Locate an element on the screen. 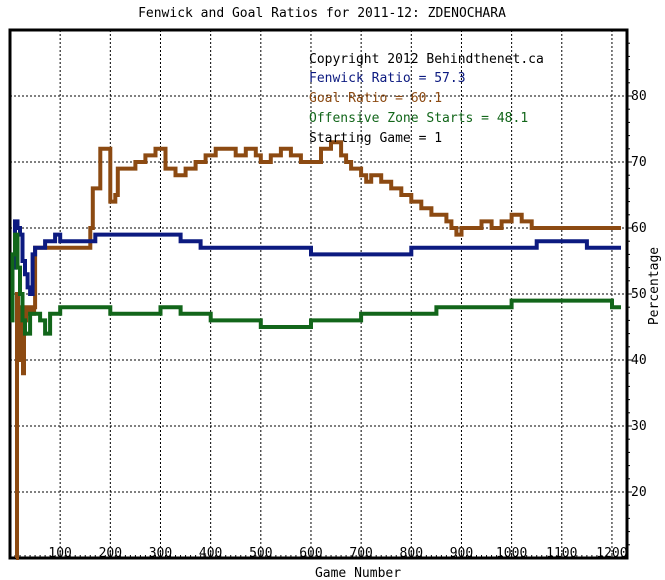  x-tick-label-800: 800 is located at coordinates (411, 553).